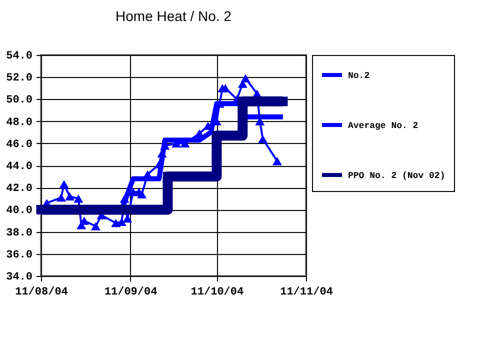 The height and width of the screenshot is (348, 487). What do you see at coordinates (19, 167) in the screenshot?
I see `y-tick-label: 44.0` at bounding box center [19, 167].